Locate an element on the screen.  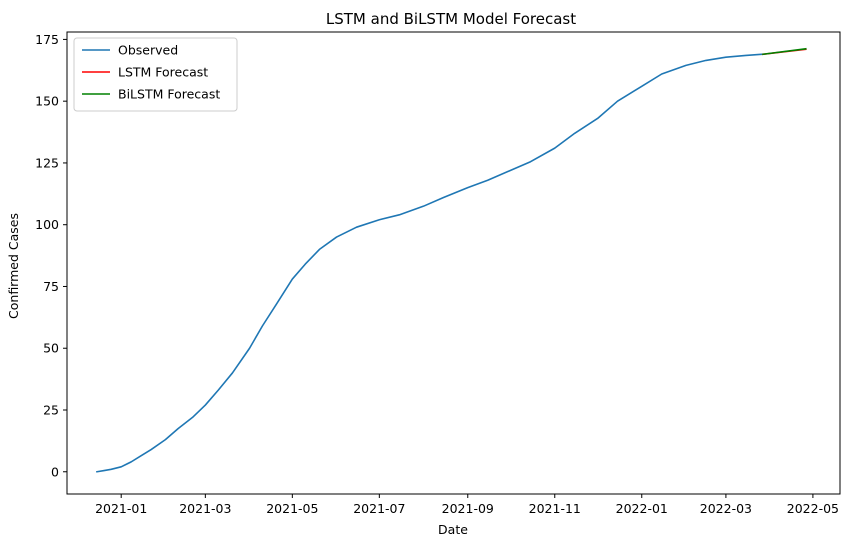
legend-label-observed: Observed is located at coordinates (148, 50).